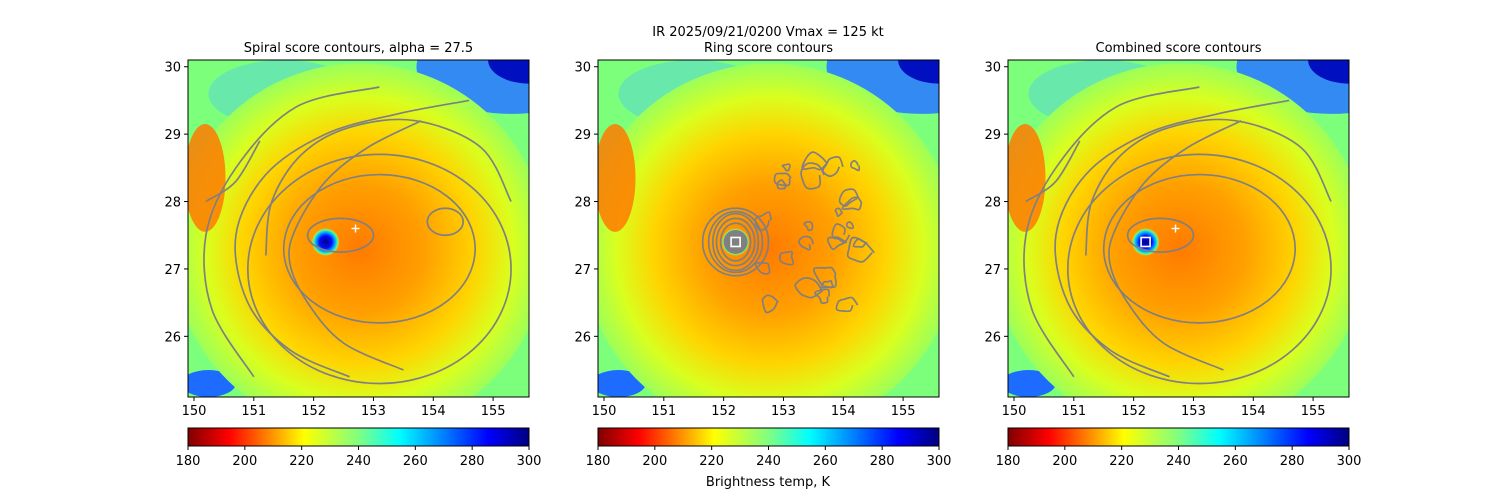 Image resolution: width=1500 pixels, height=500 pixels. I want to click on contour-ring, so click(735, 242).